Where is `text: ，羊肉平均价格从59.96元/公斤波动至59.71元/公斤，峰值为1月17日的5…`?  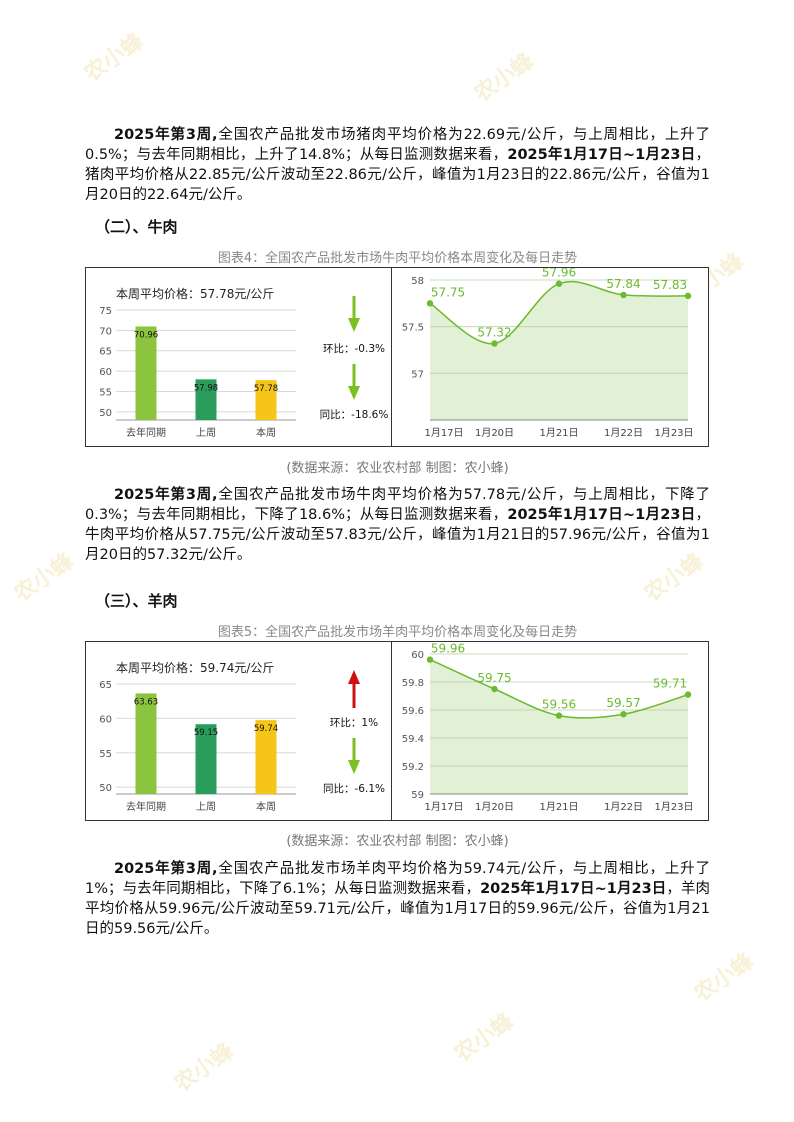 text: ，羊肉平均价格从59.96元/公斤波动至59.71元/公斤，峰值为1月17日的5… is located at coordinates (398, 909).